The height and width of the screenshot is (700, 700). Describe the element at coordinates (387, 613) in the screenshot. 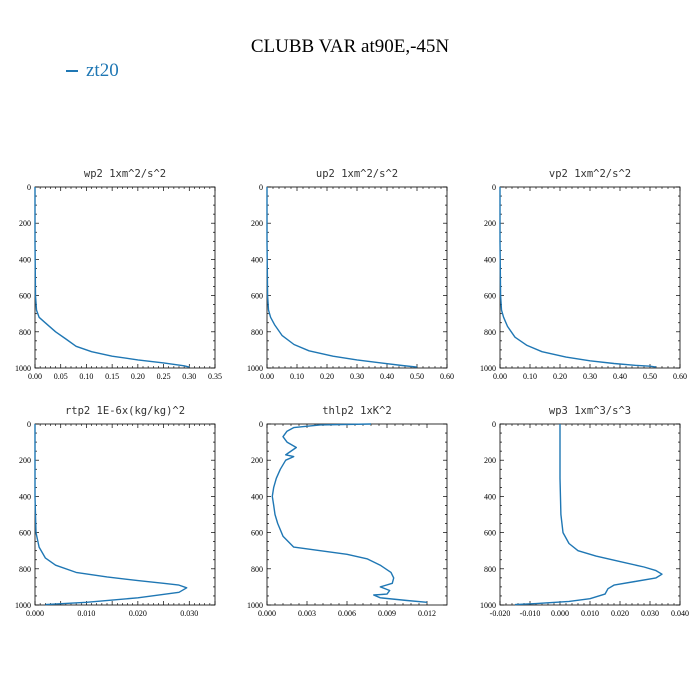

I see `x-tick-label: 0.009` at that location.